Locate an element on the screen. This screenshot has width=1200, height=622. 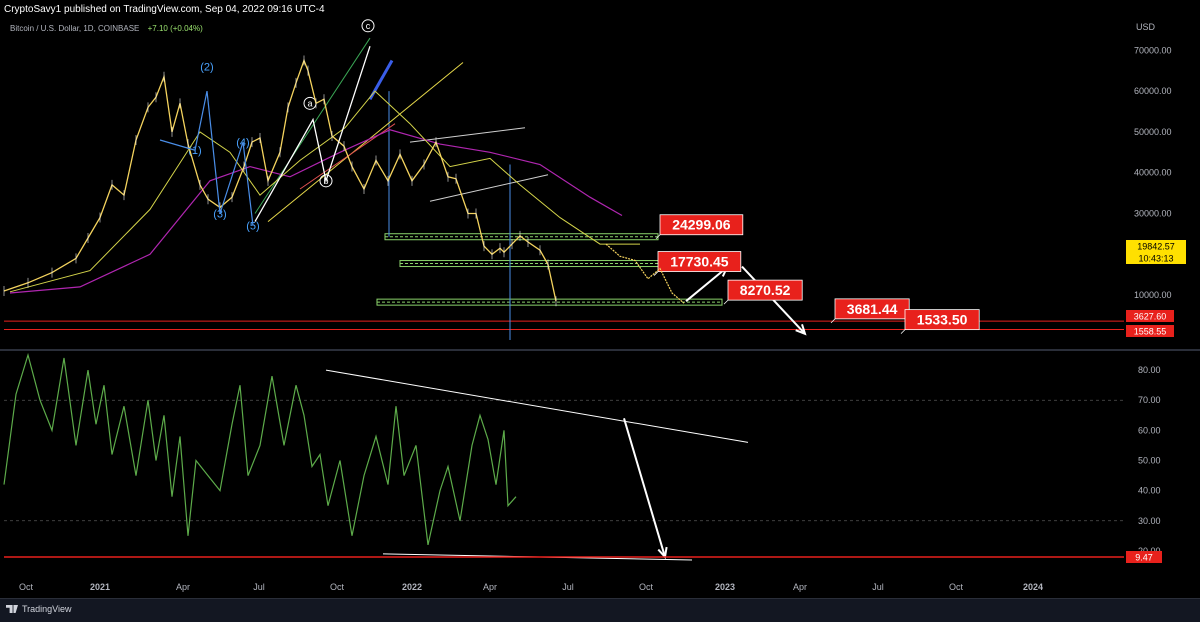
rsi-tick-label: 50.00 is located at coordinates (1149, 460).